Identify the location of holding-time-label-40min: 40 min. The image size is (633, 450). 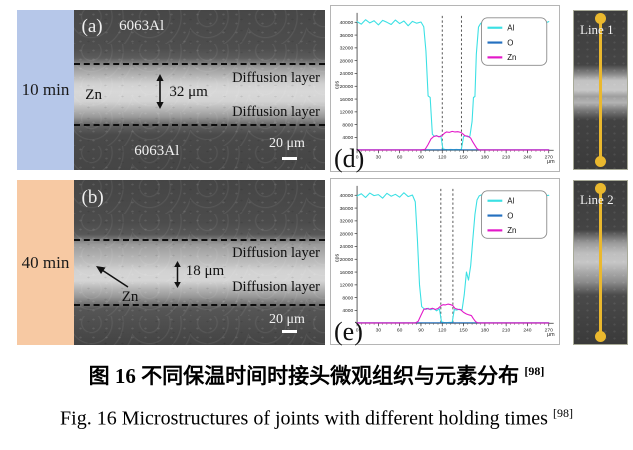
(45, 262).